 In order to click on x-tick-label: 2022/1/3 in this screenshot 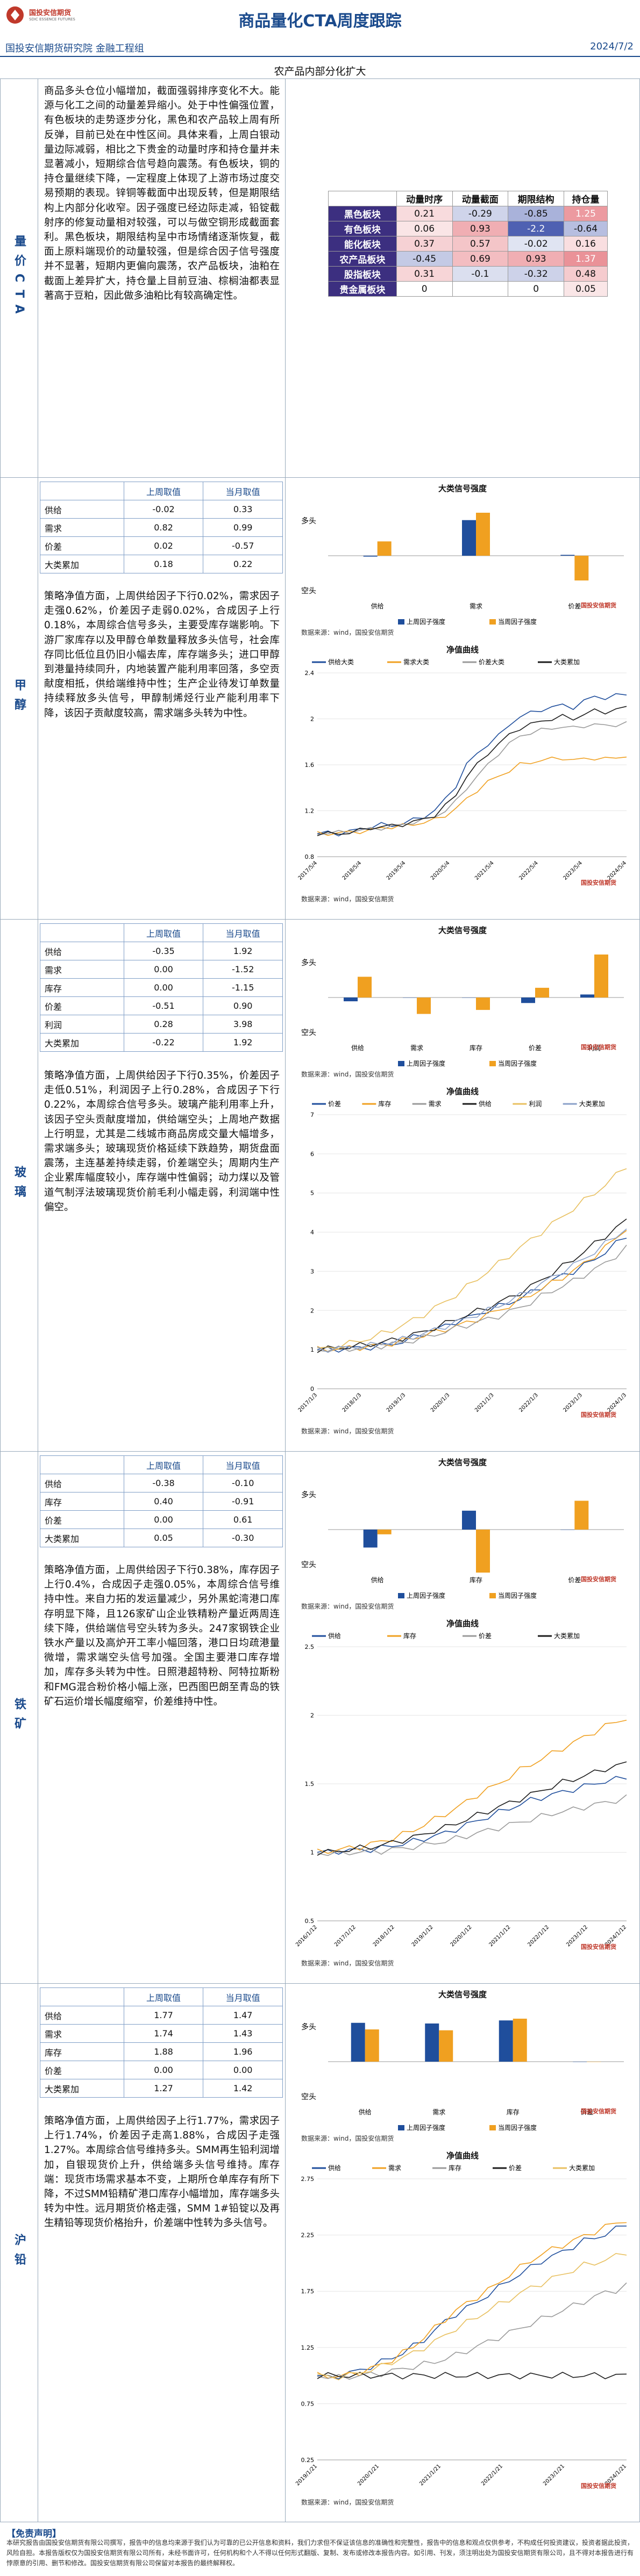, I will do `click(528, 1402)`.